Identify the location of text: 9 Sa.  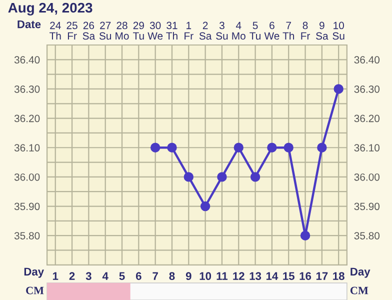
(322, 31).